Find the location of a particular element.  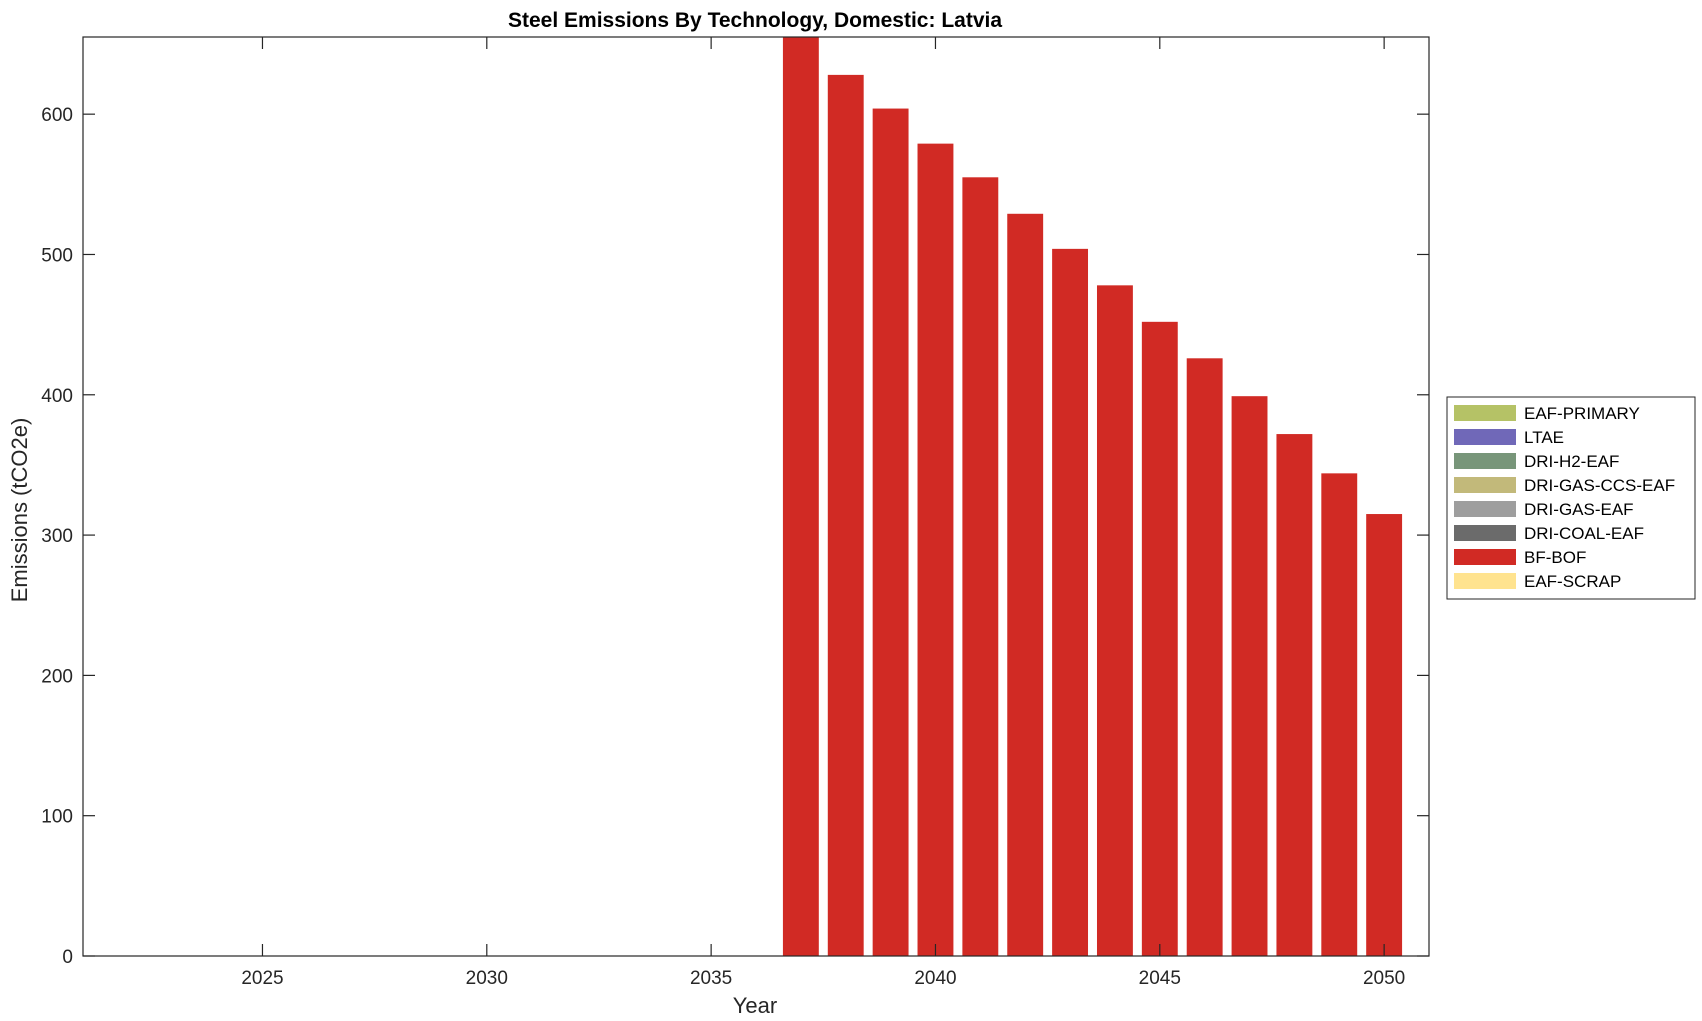

bar-bf-bof-2046 is located at coordinates (1204, 657).